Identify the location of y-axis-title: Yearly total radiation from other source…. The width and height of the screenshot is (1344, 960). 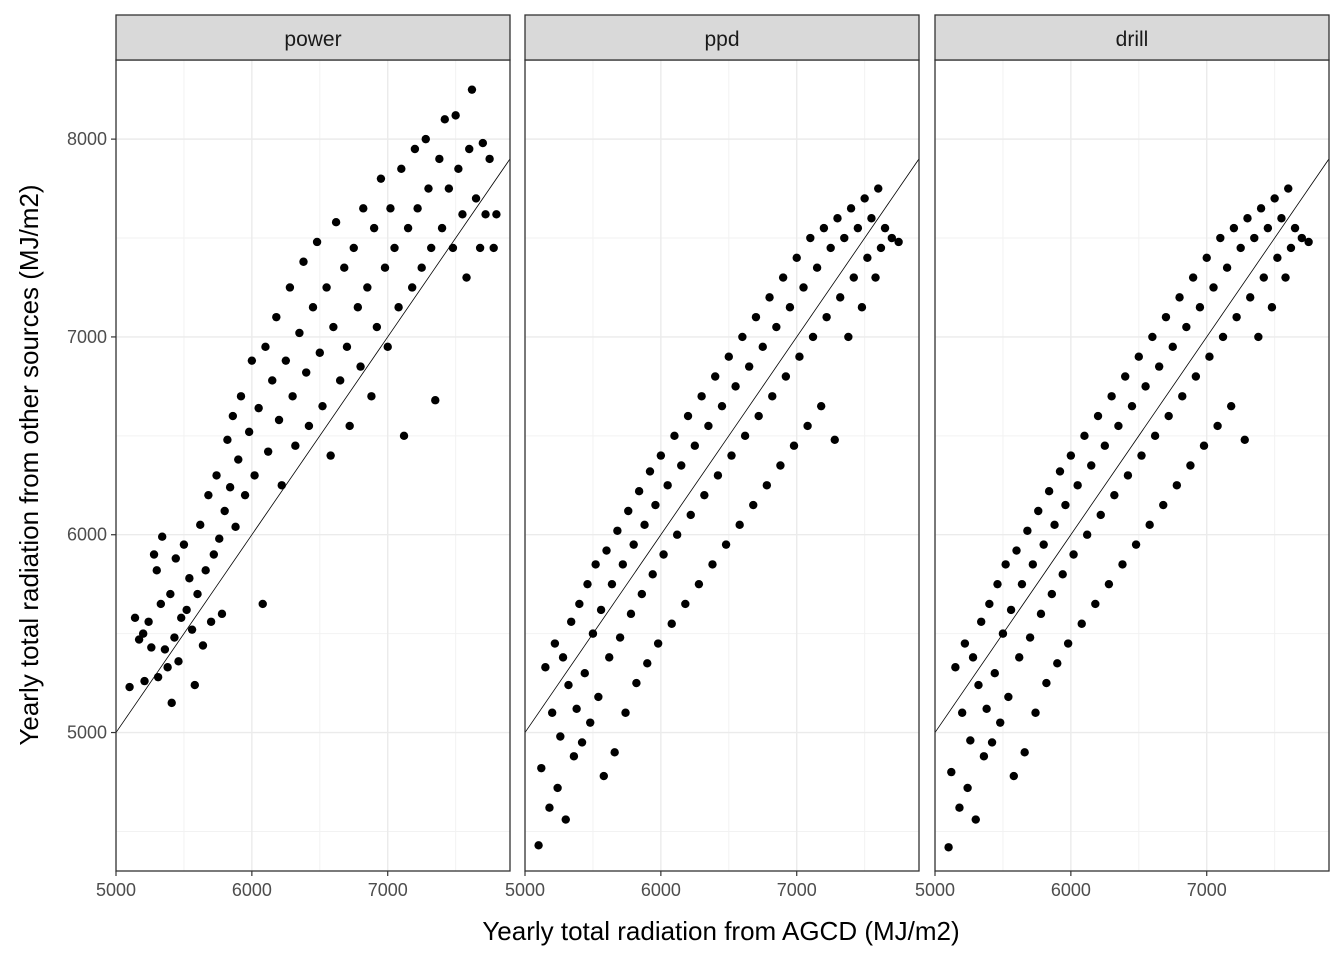
(29, 464).